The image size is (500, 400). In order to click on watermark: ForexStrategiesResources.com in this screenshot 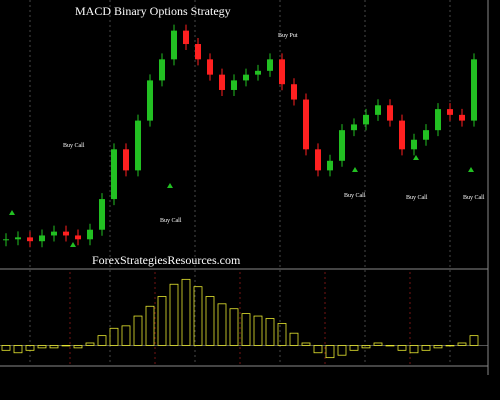, I will do `click(166, 260)`.